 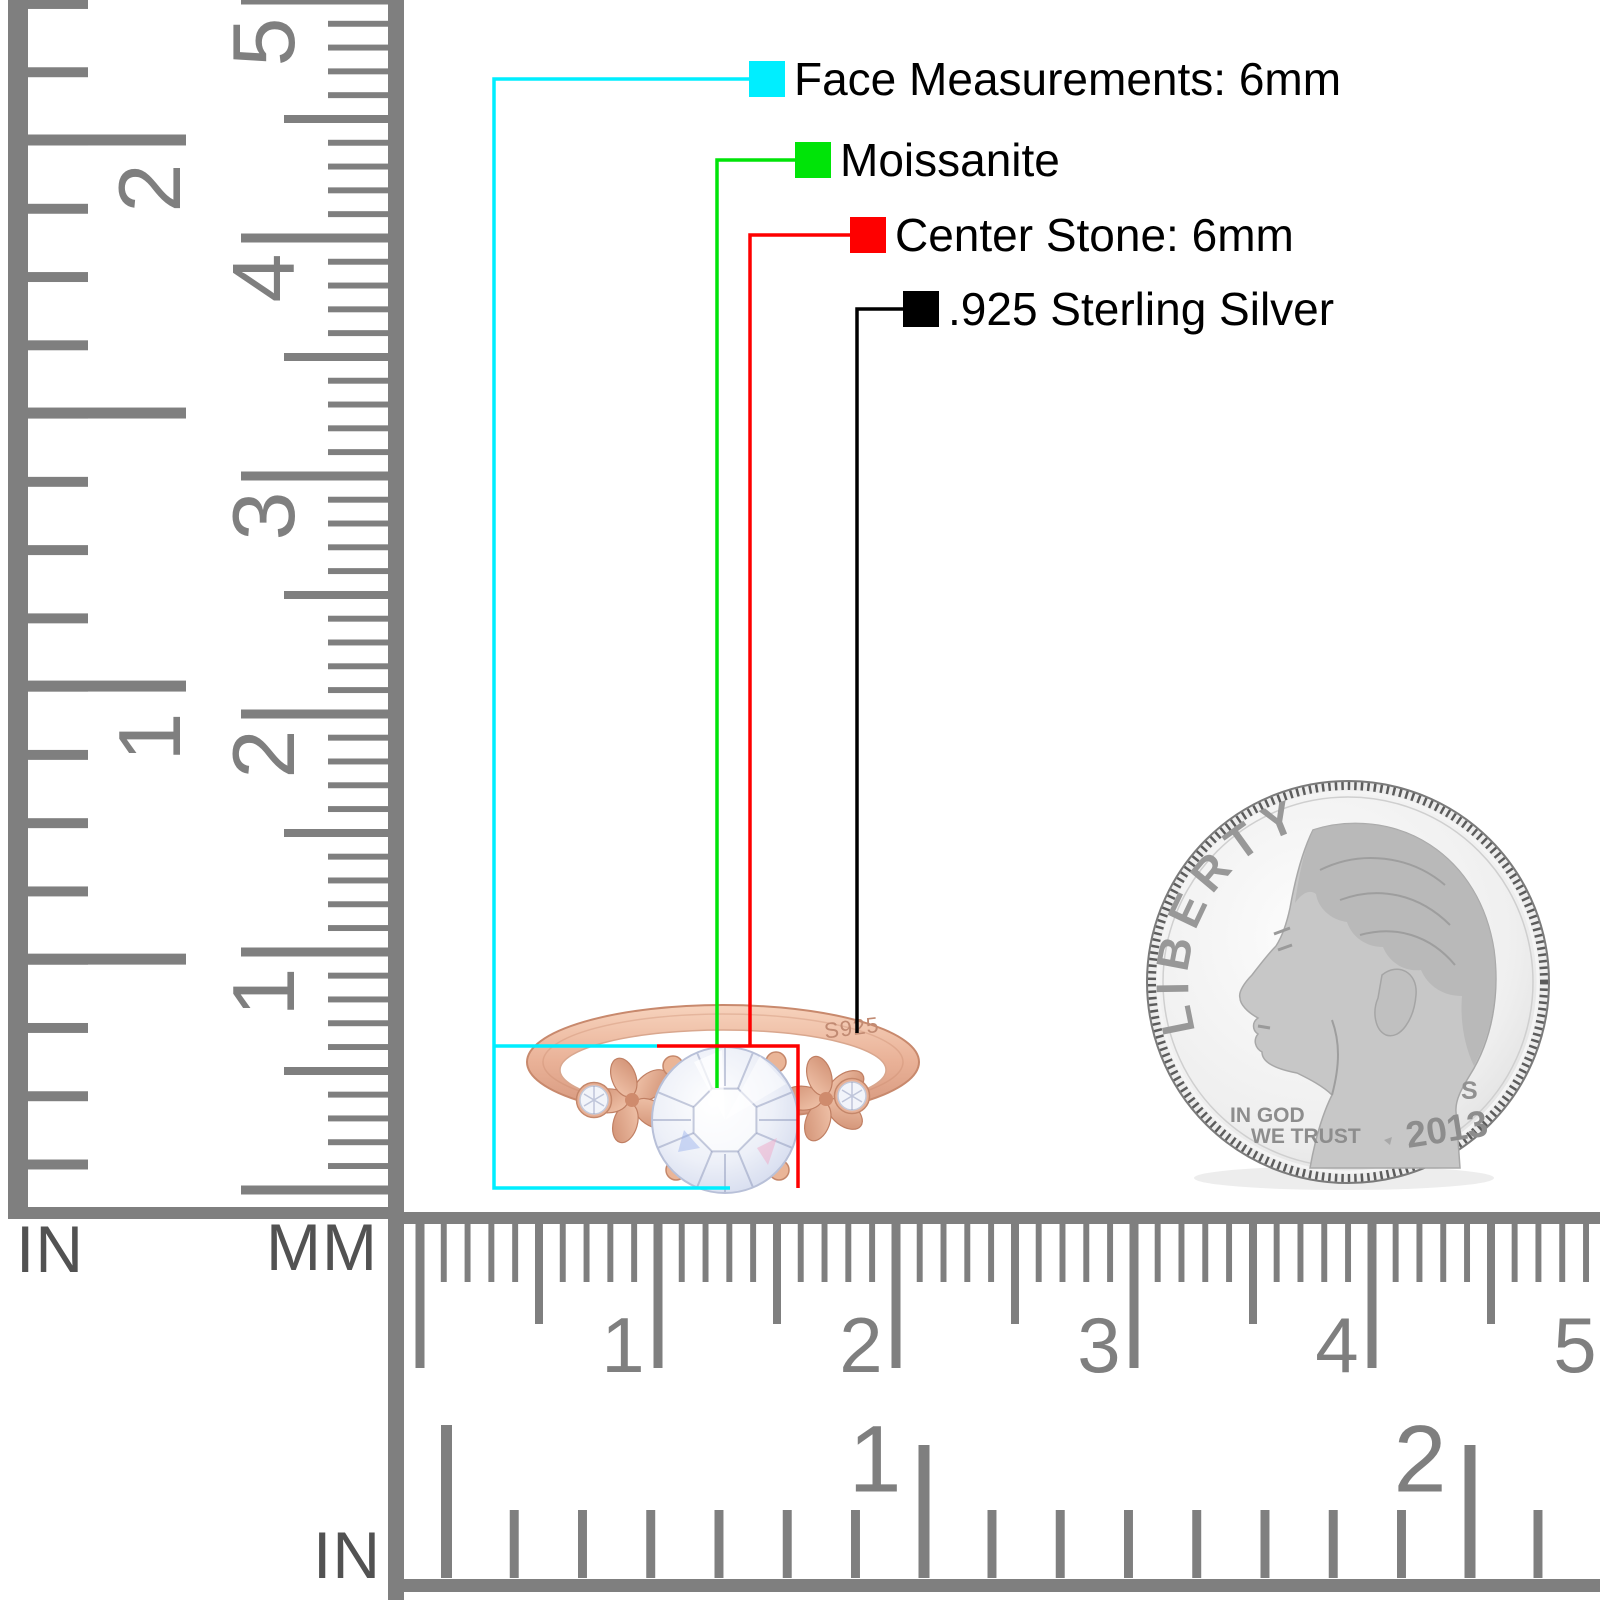 I want to click on legend-swatch-moissanite, so click(x=813, y=160).